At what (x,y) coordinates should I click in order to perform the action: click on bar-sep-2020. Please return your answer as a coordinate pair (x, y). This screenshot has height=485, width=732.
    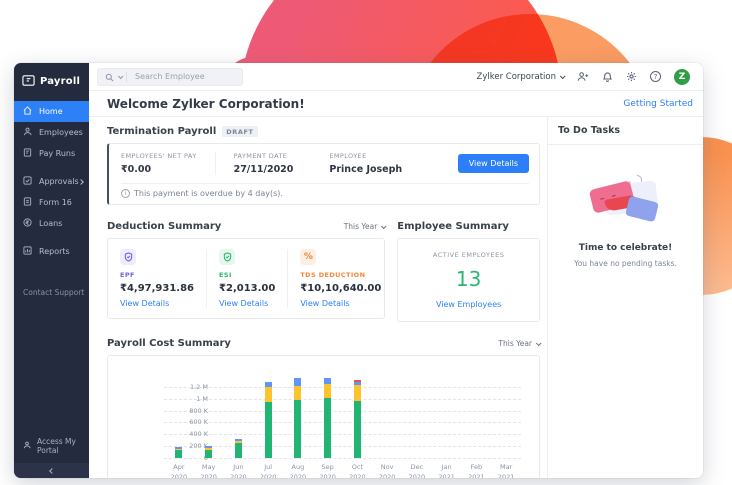
    Looking at the image, I should click on (328, 417).